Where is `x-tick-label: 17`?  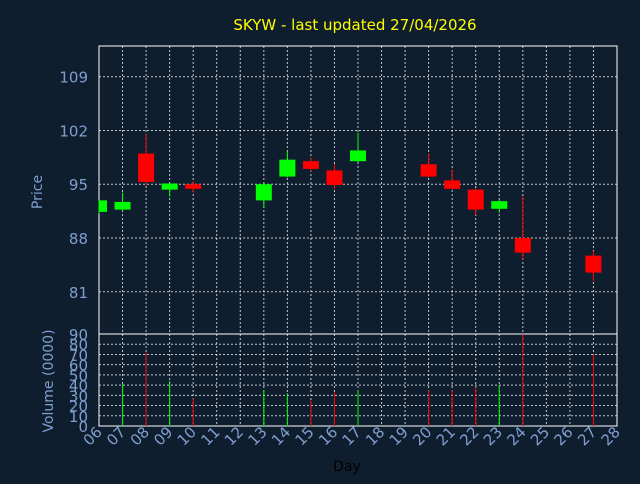 x-tick-label: 17 is located at coordinates (352, 436).